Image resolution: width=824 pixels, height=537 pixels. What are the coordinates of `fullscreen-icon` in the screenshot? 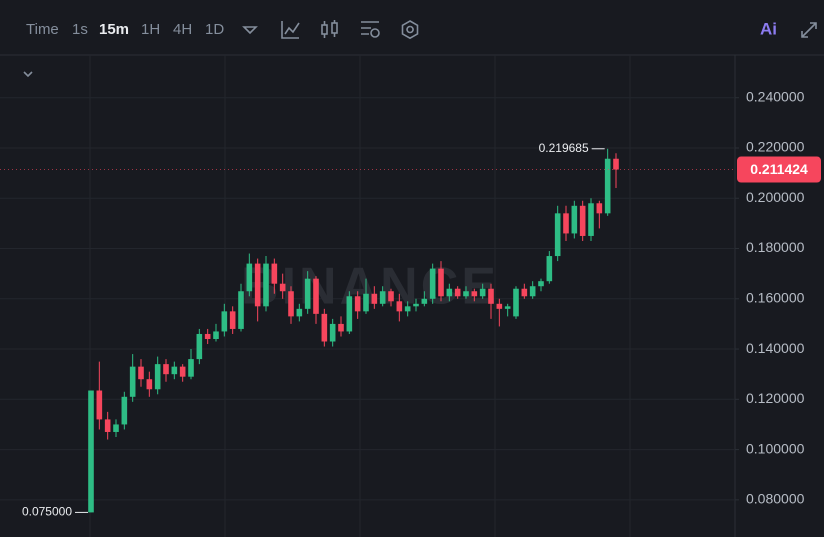 It's located at (809, 30).